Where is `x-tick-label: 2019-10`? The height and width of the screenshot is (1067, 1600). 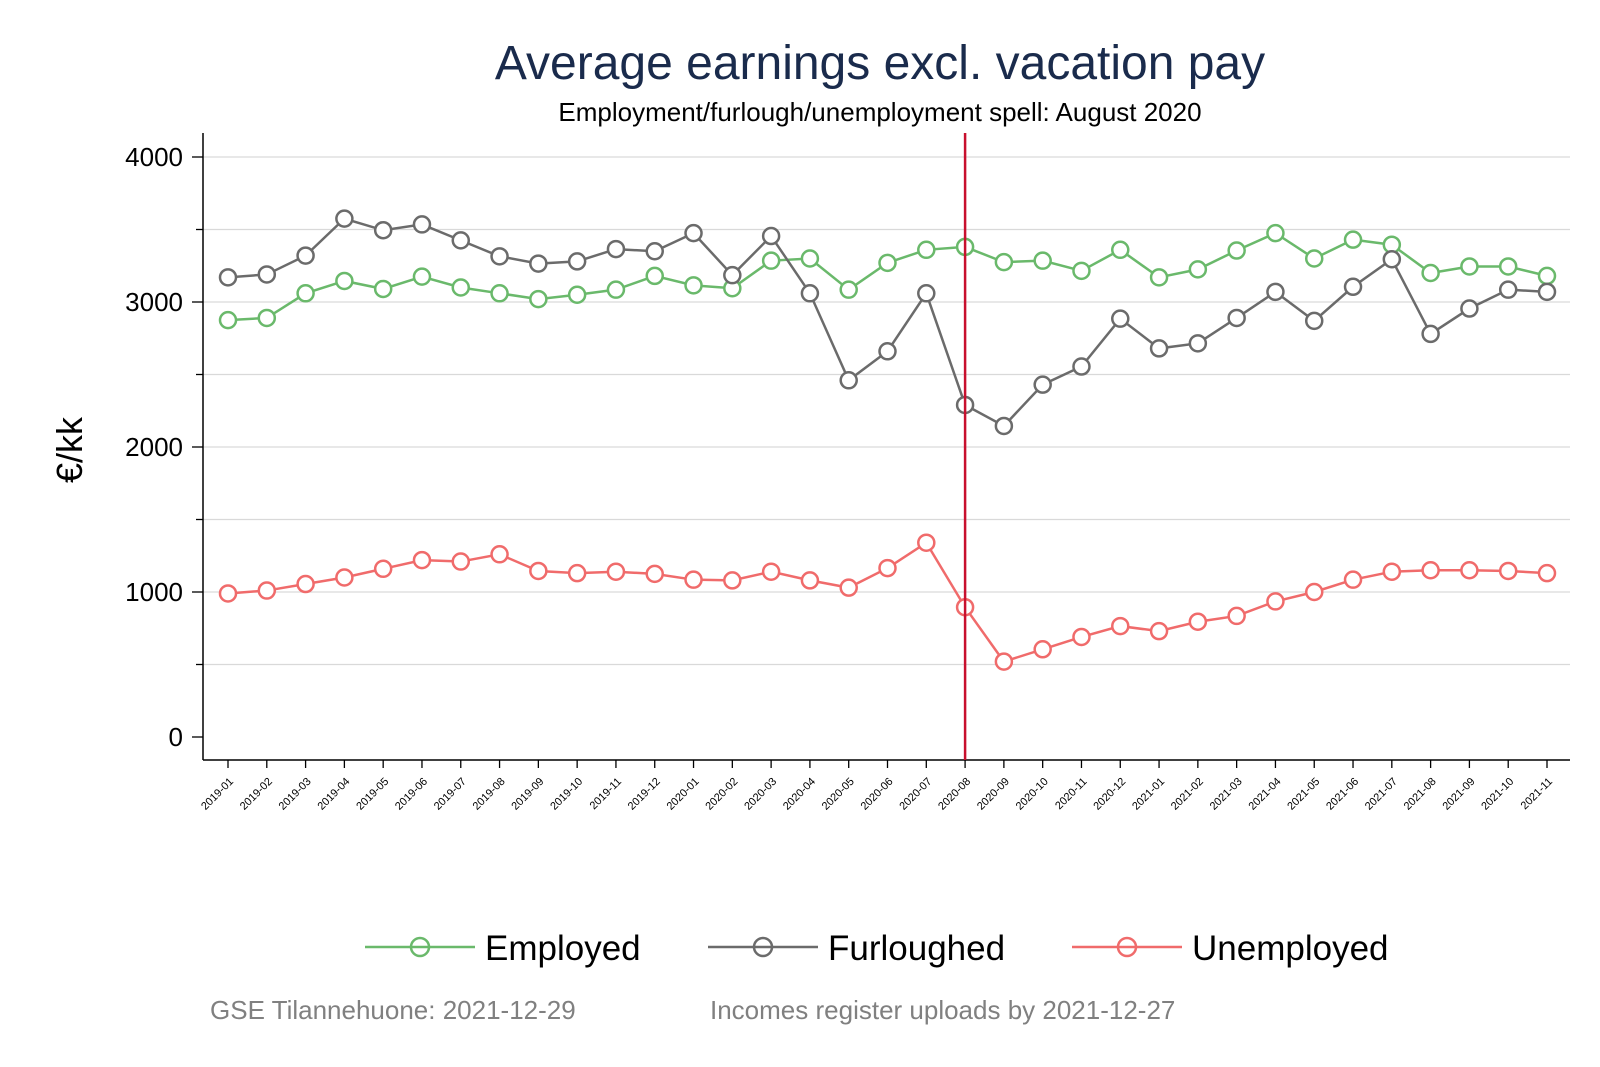
x-tick-label: 2019-10 is located at coordinates (566, 794).